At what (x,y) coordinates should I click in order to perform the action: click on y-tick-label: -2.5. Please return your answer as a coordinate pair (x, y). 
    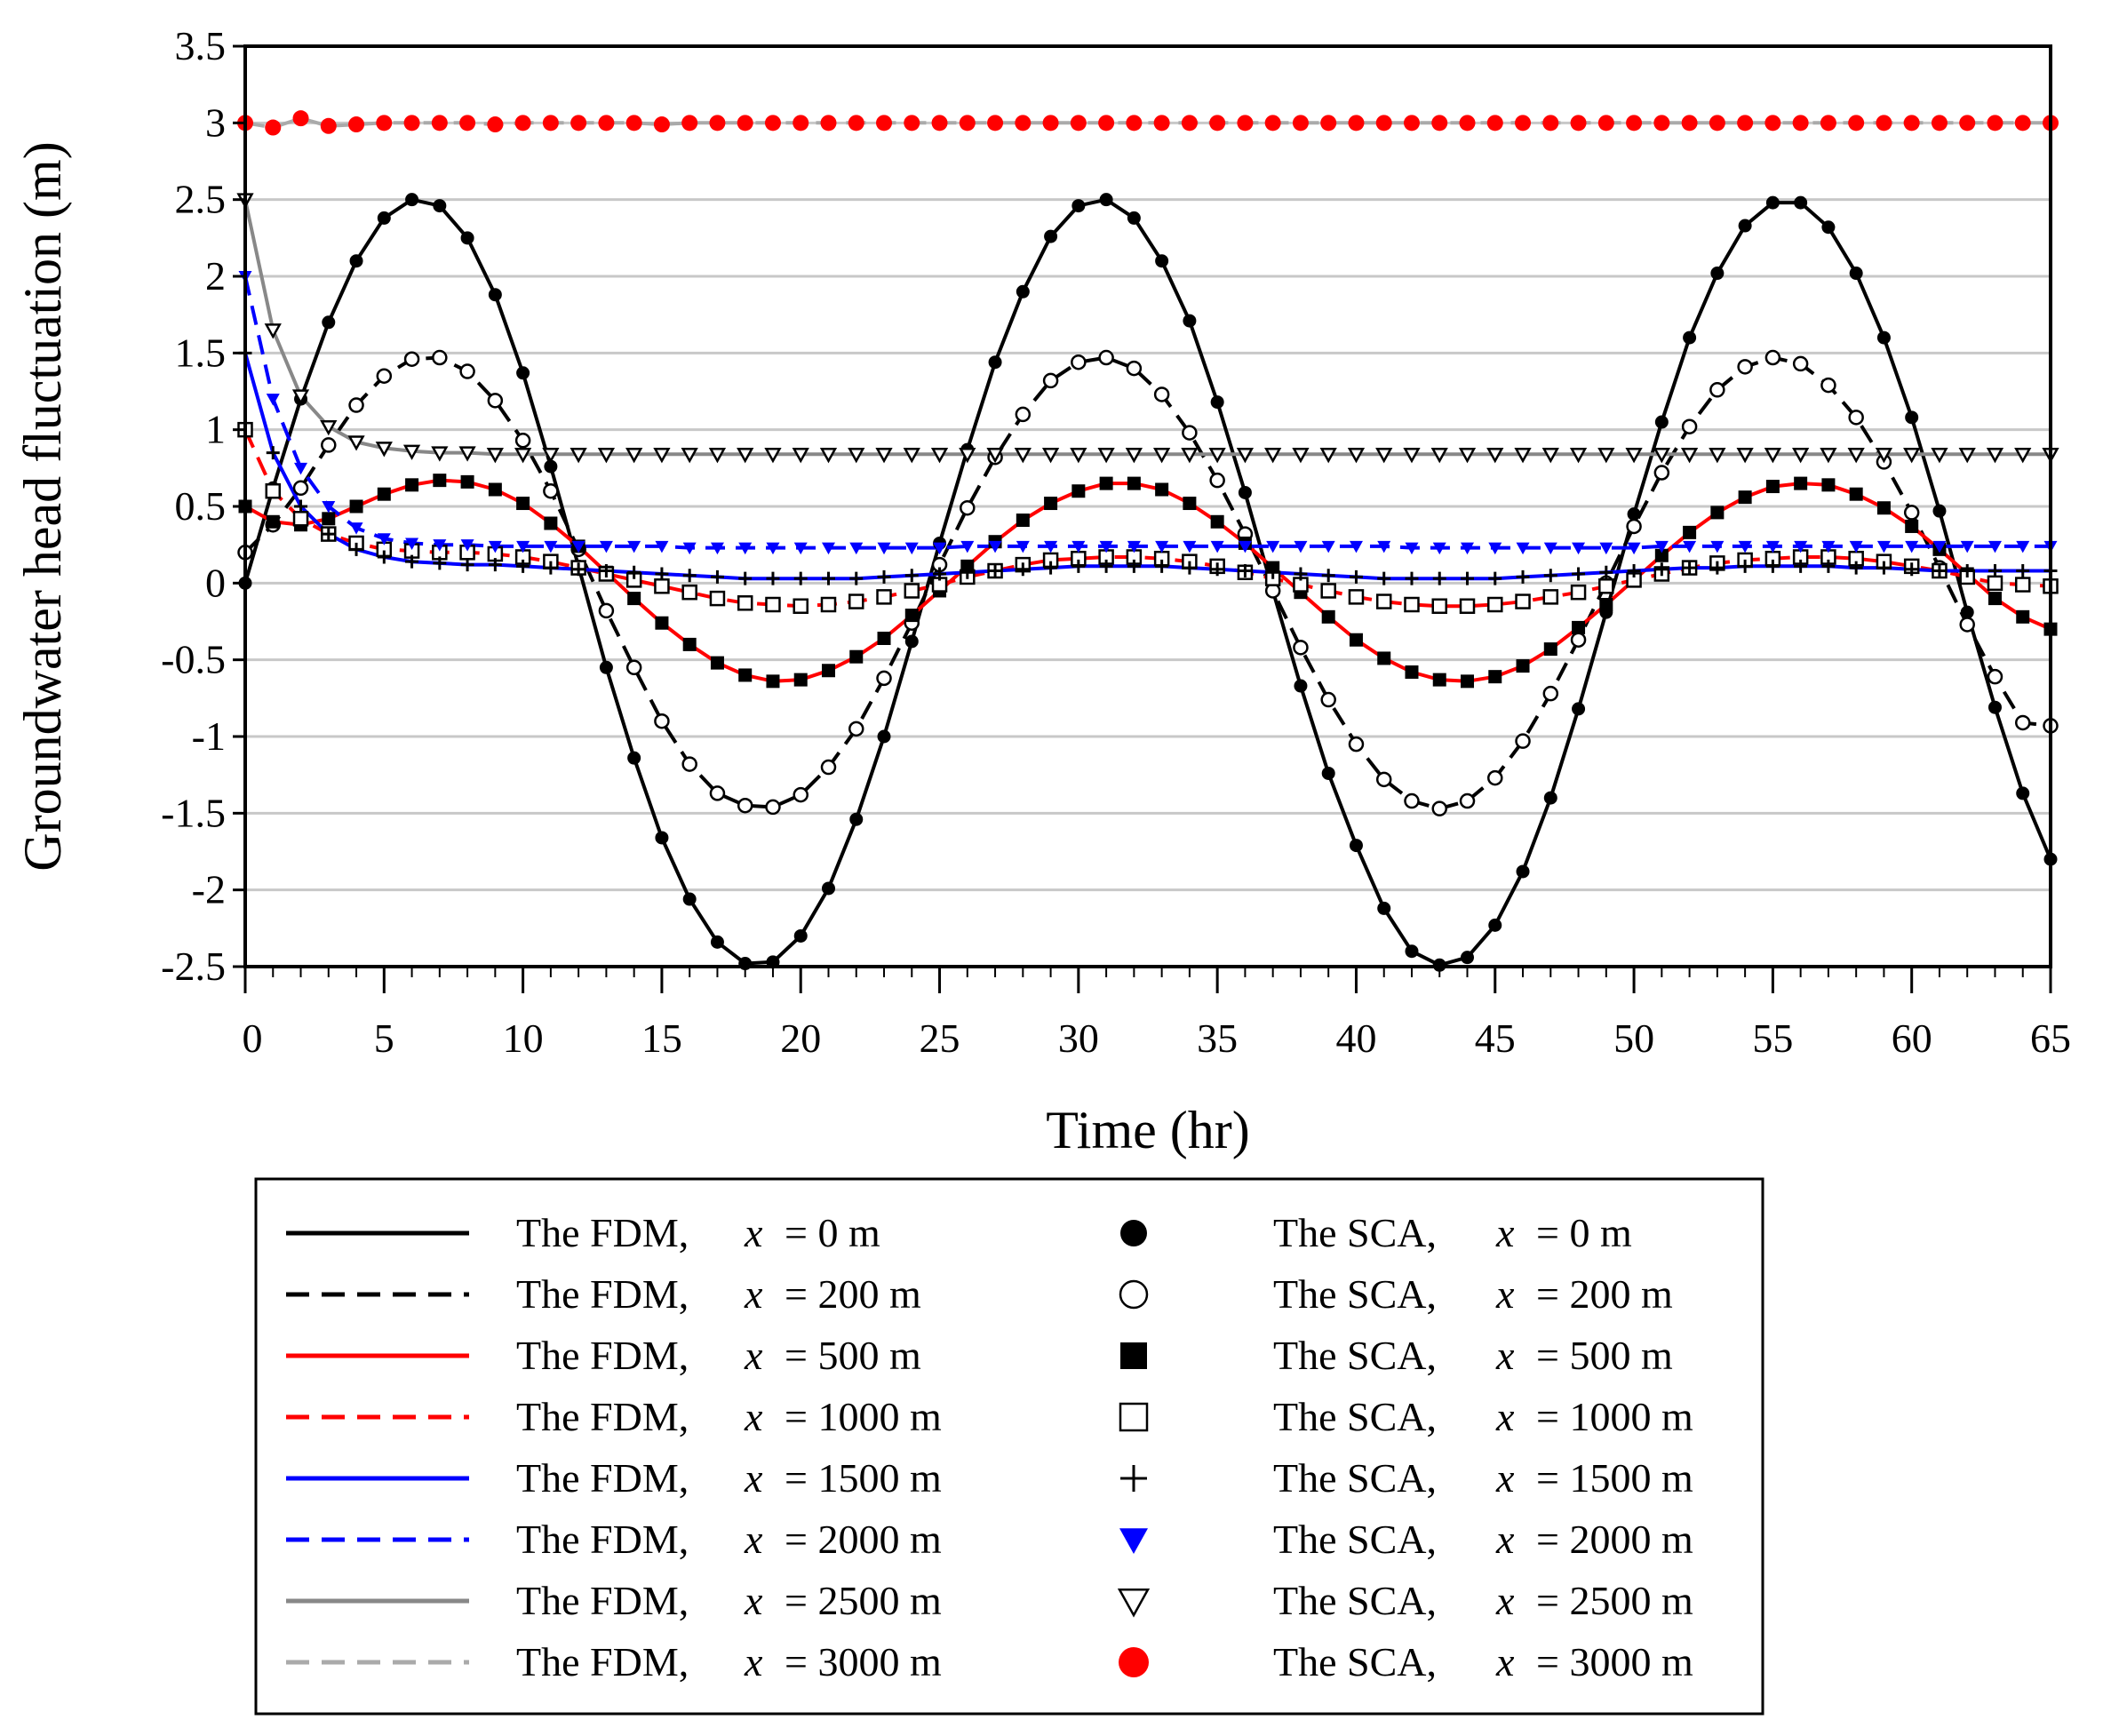
    Looking at the image, I should click on (193, 966).